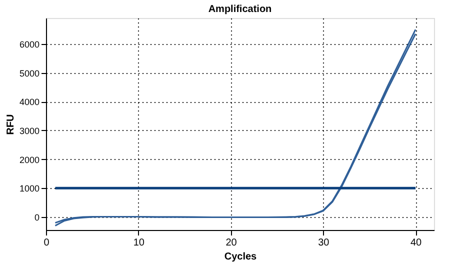  What do you see at coordinates (29, 102) in the screenshot?
I see `y-tick-label: 4000` at bounding box center [29, 102].